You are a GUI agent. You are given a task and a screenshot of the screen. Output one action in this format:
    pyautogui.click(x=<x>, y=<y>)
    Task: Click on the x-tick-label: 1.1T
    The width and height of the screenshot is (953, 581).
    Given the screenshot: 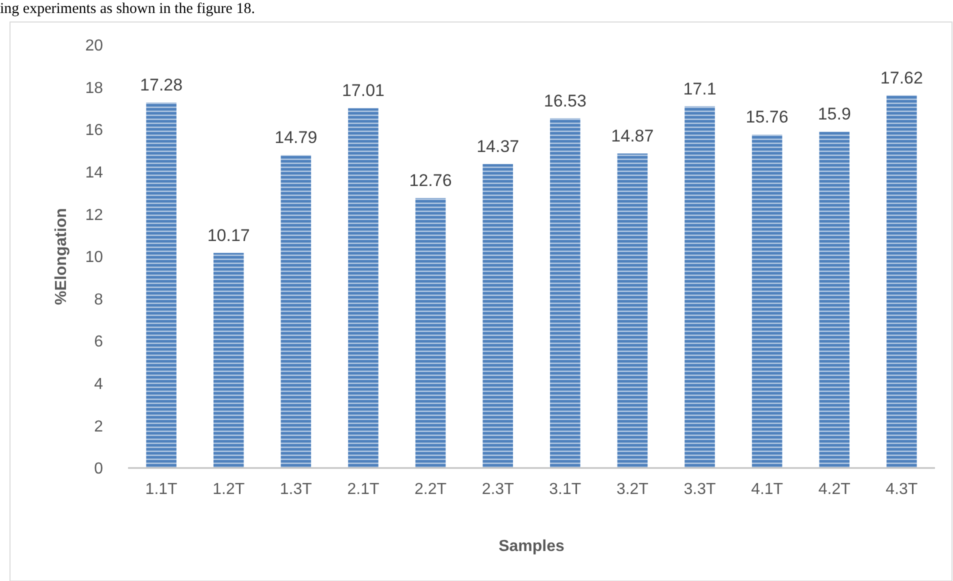 What is the action you would take?
    pyautogui.click(x=161, y=489)
    